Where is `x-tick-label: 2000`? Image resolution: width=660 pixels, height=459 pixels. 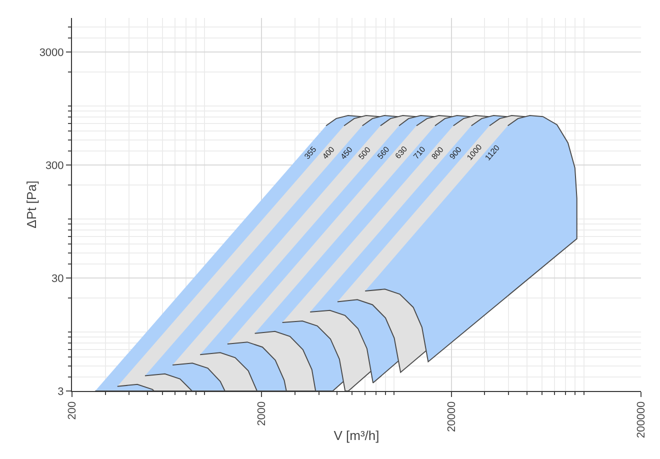 x-tick-label: 2000 is located at coordinates (262, 413).